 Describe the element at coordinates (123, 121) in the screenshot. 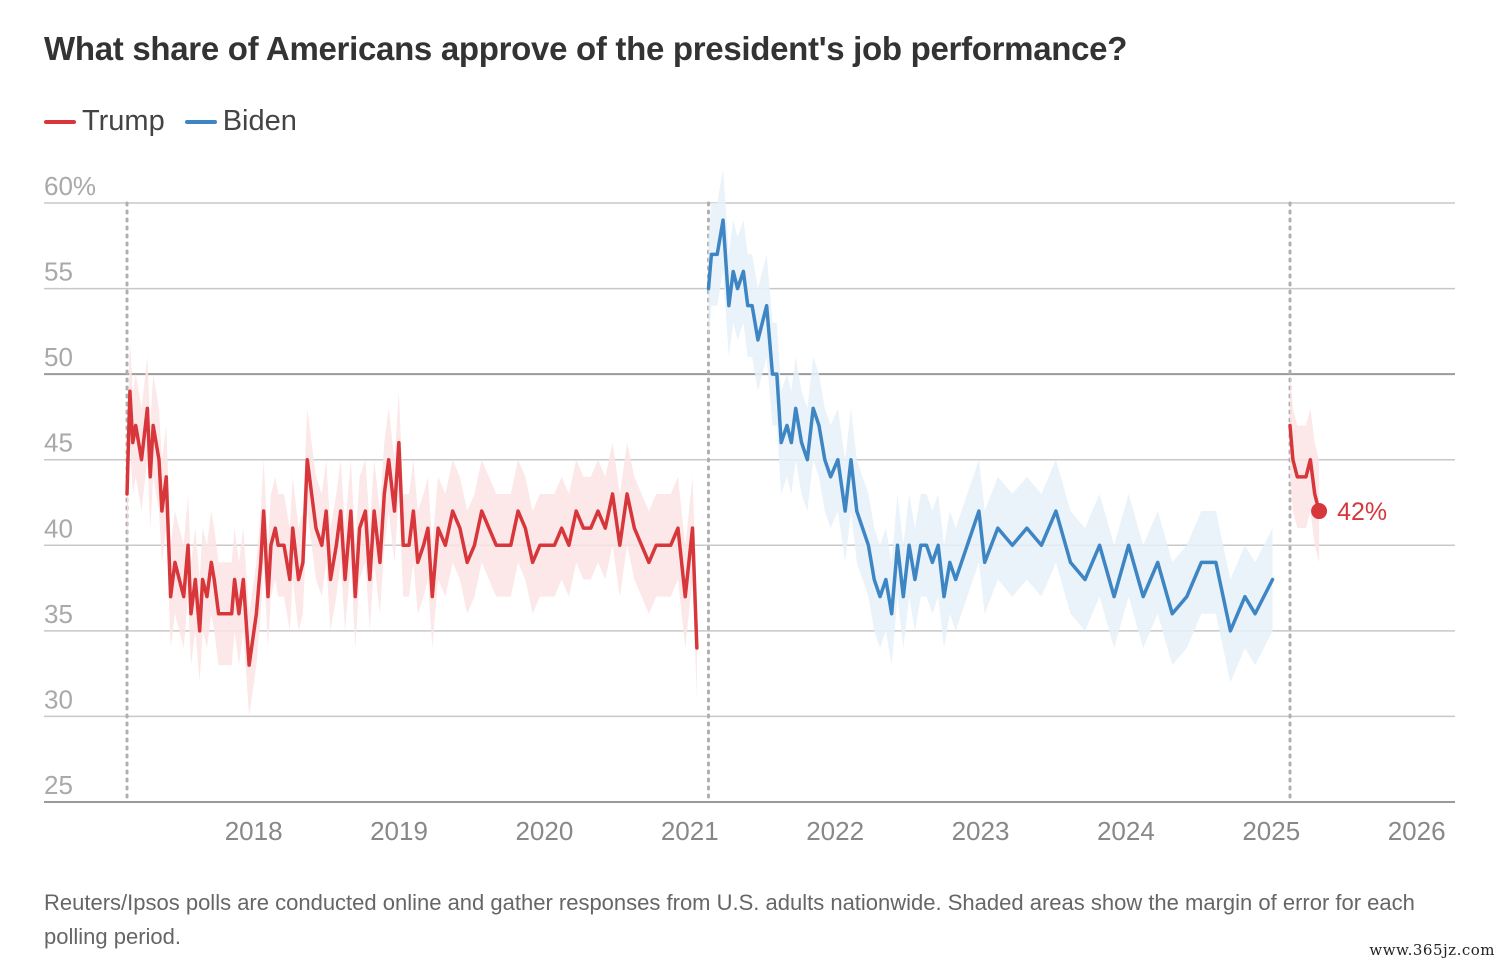

I see `legend-label-trump: Trump` at that location.